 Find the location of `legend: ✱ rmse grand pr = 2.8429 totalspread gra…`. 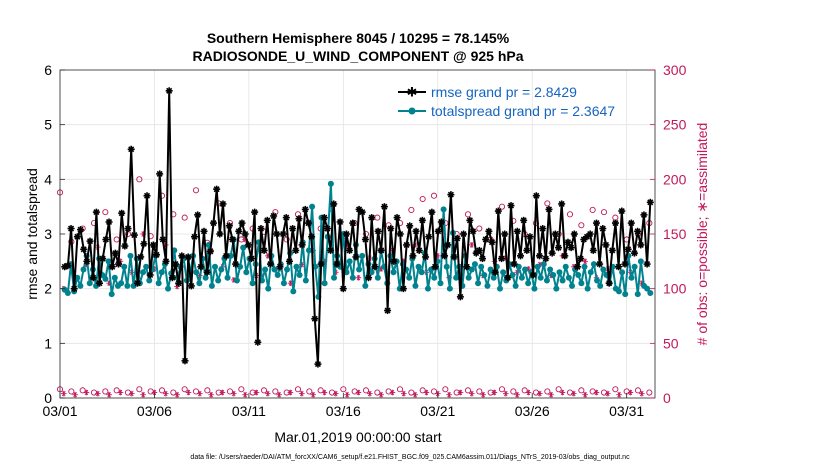

legend: ✱ rmse grand pr = 2.8429 totalspread gra… is located at coordinates (506, 101).